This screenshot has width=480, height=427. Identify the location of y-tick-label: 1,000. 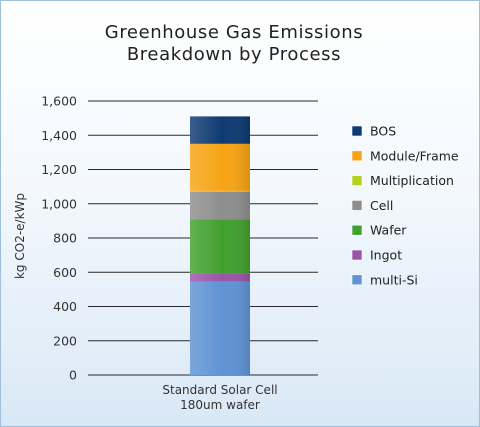
(59, 203).